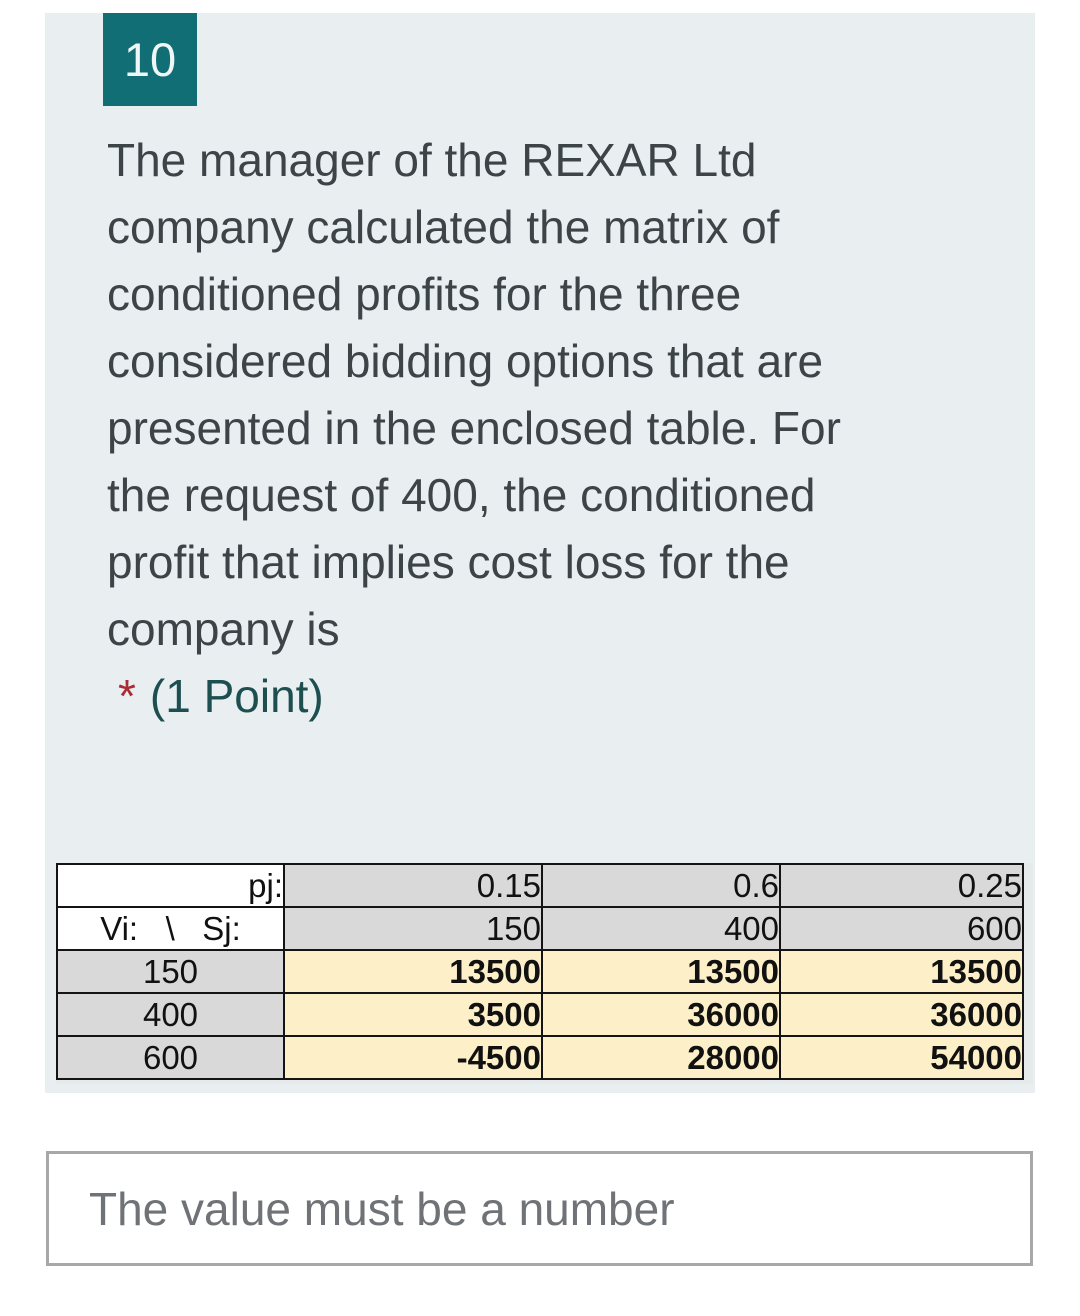 This screenshot has width=1080, height=1316. I want to click on table-row-requests: Vi: \ Sj: 150 400 600, so click(540, 928).